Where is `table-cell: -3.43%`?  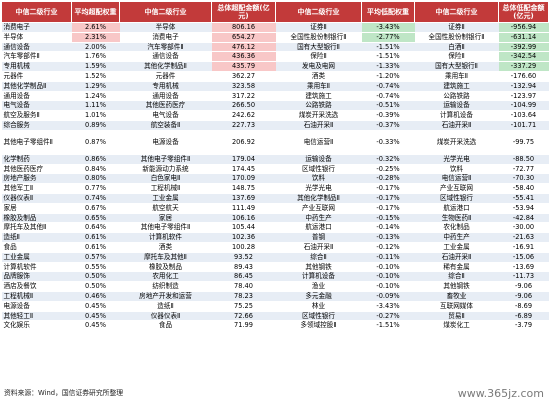 table-cell: -3.43% is located at coordinates (388, 27).